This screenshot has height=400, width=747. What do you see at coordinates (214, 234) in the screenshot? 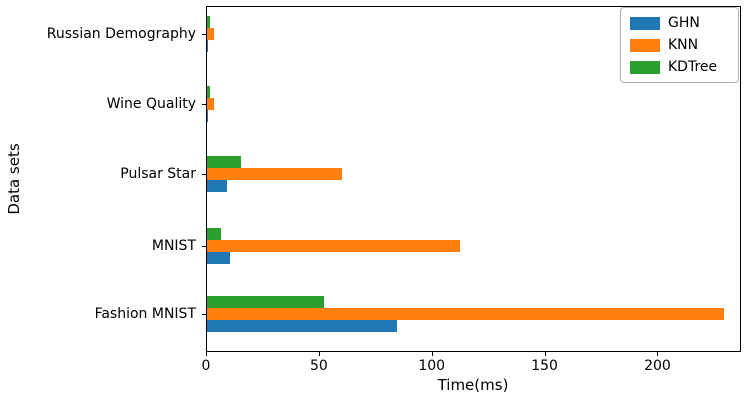
I see `bar-kdtree-mnist` at bounding box center [214, 234].